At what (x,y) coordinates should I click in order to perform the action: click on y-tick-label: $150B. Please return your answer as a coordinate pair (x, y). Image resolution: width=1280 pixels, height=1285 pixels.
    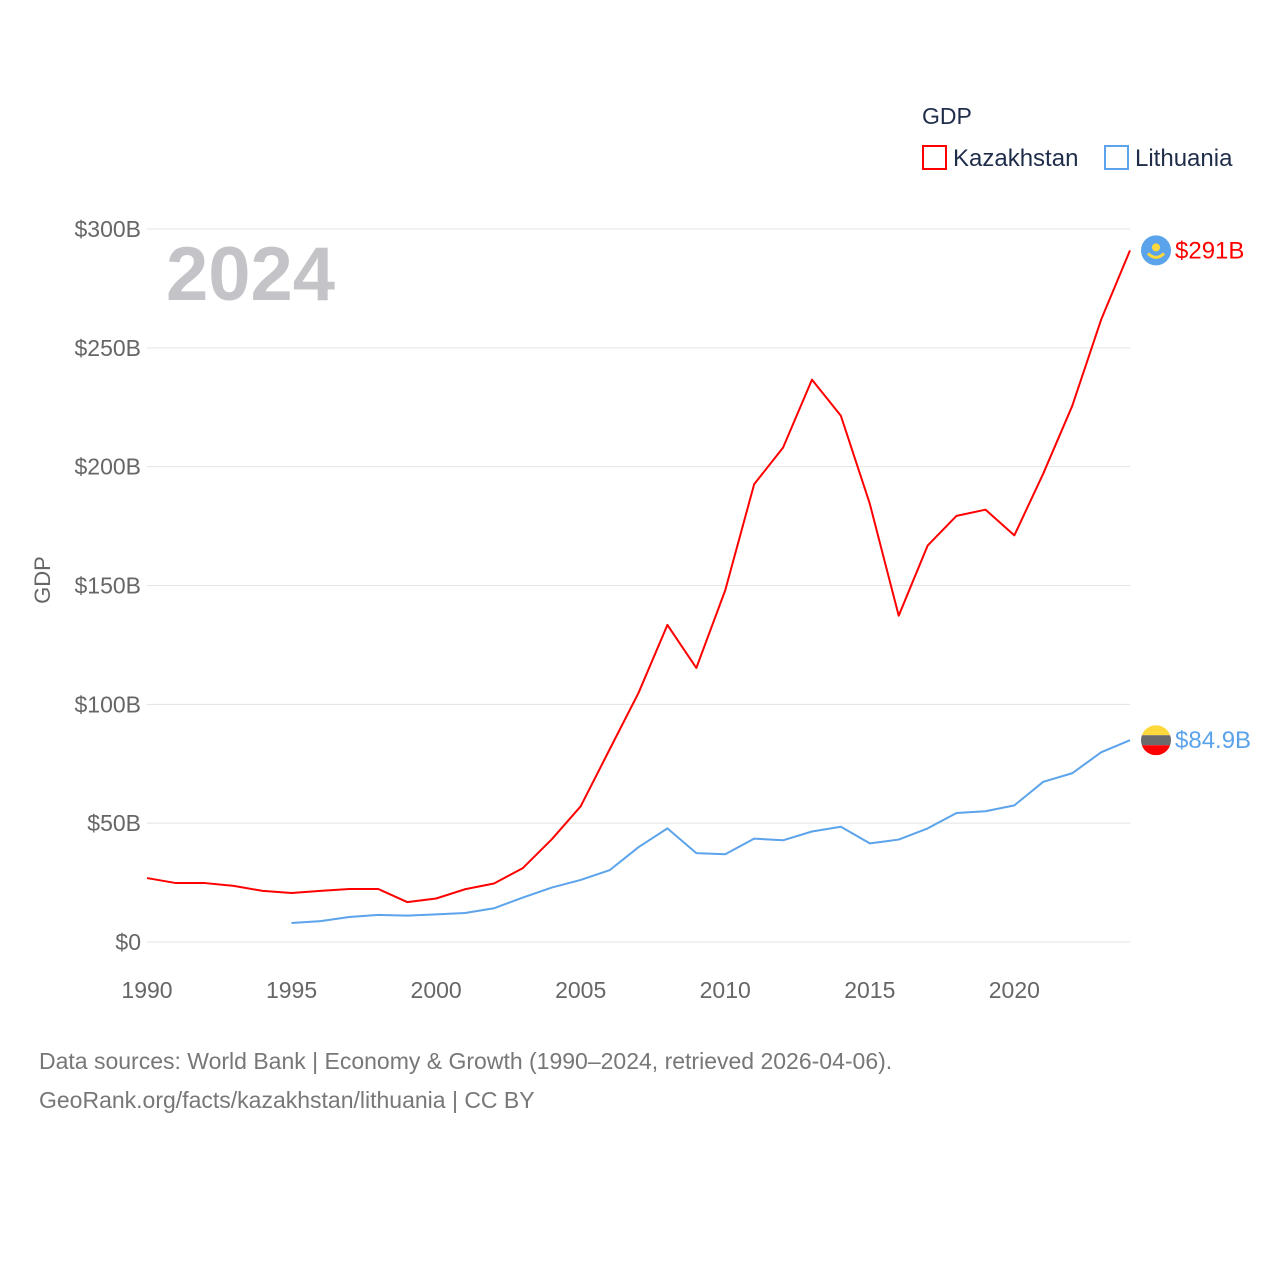
    Looking at the image, I should click on (107, 586).